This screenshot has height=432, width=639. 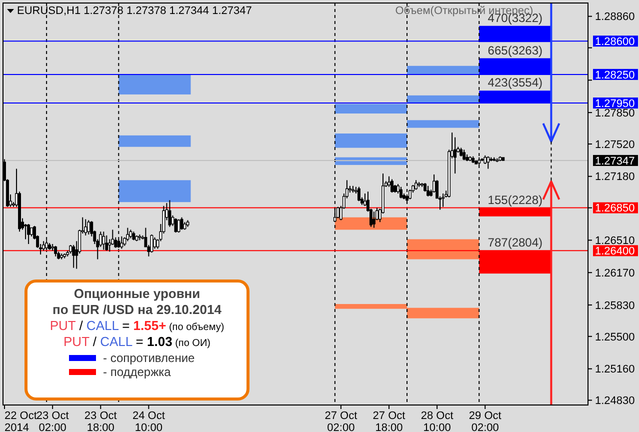 I want to click on annotation: 423(3554), so click(x=515, y=83).